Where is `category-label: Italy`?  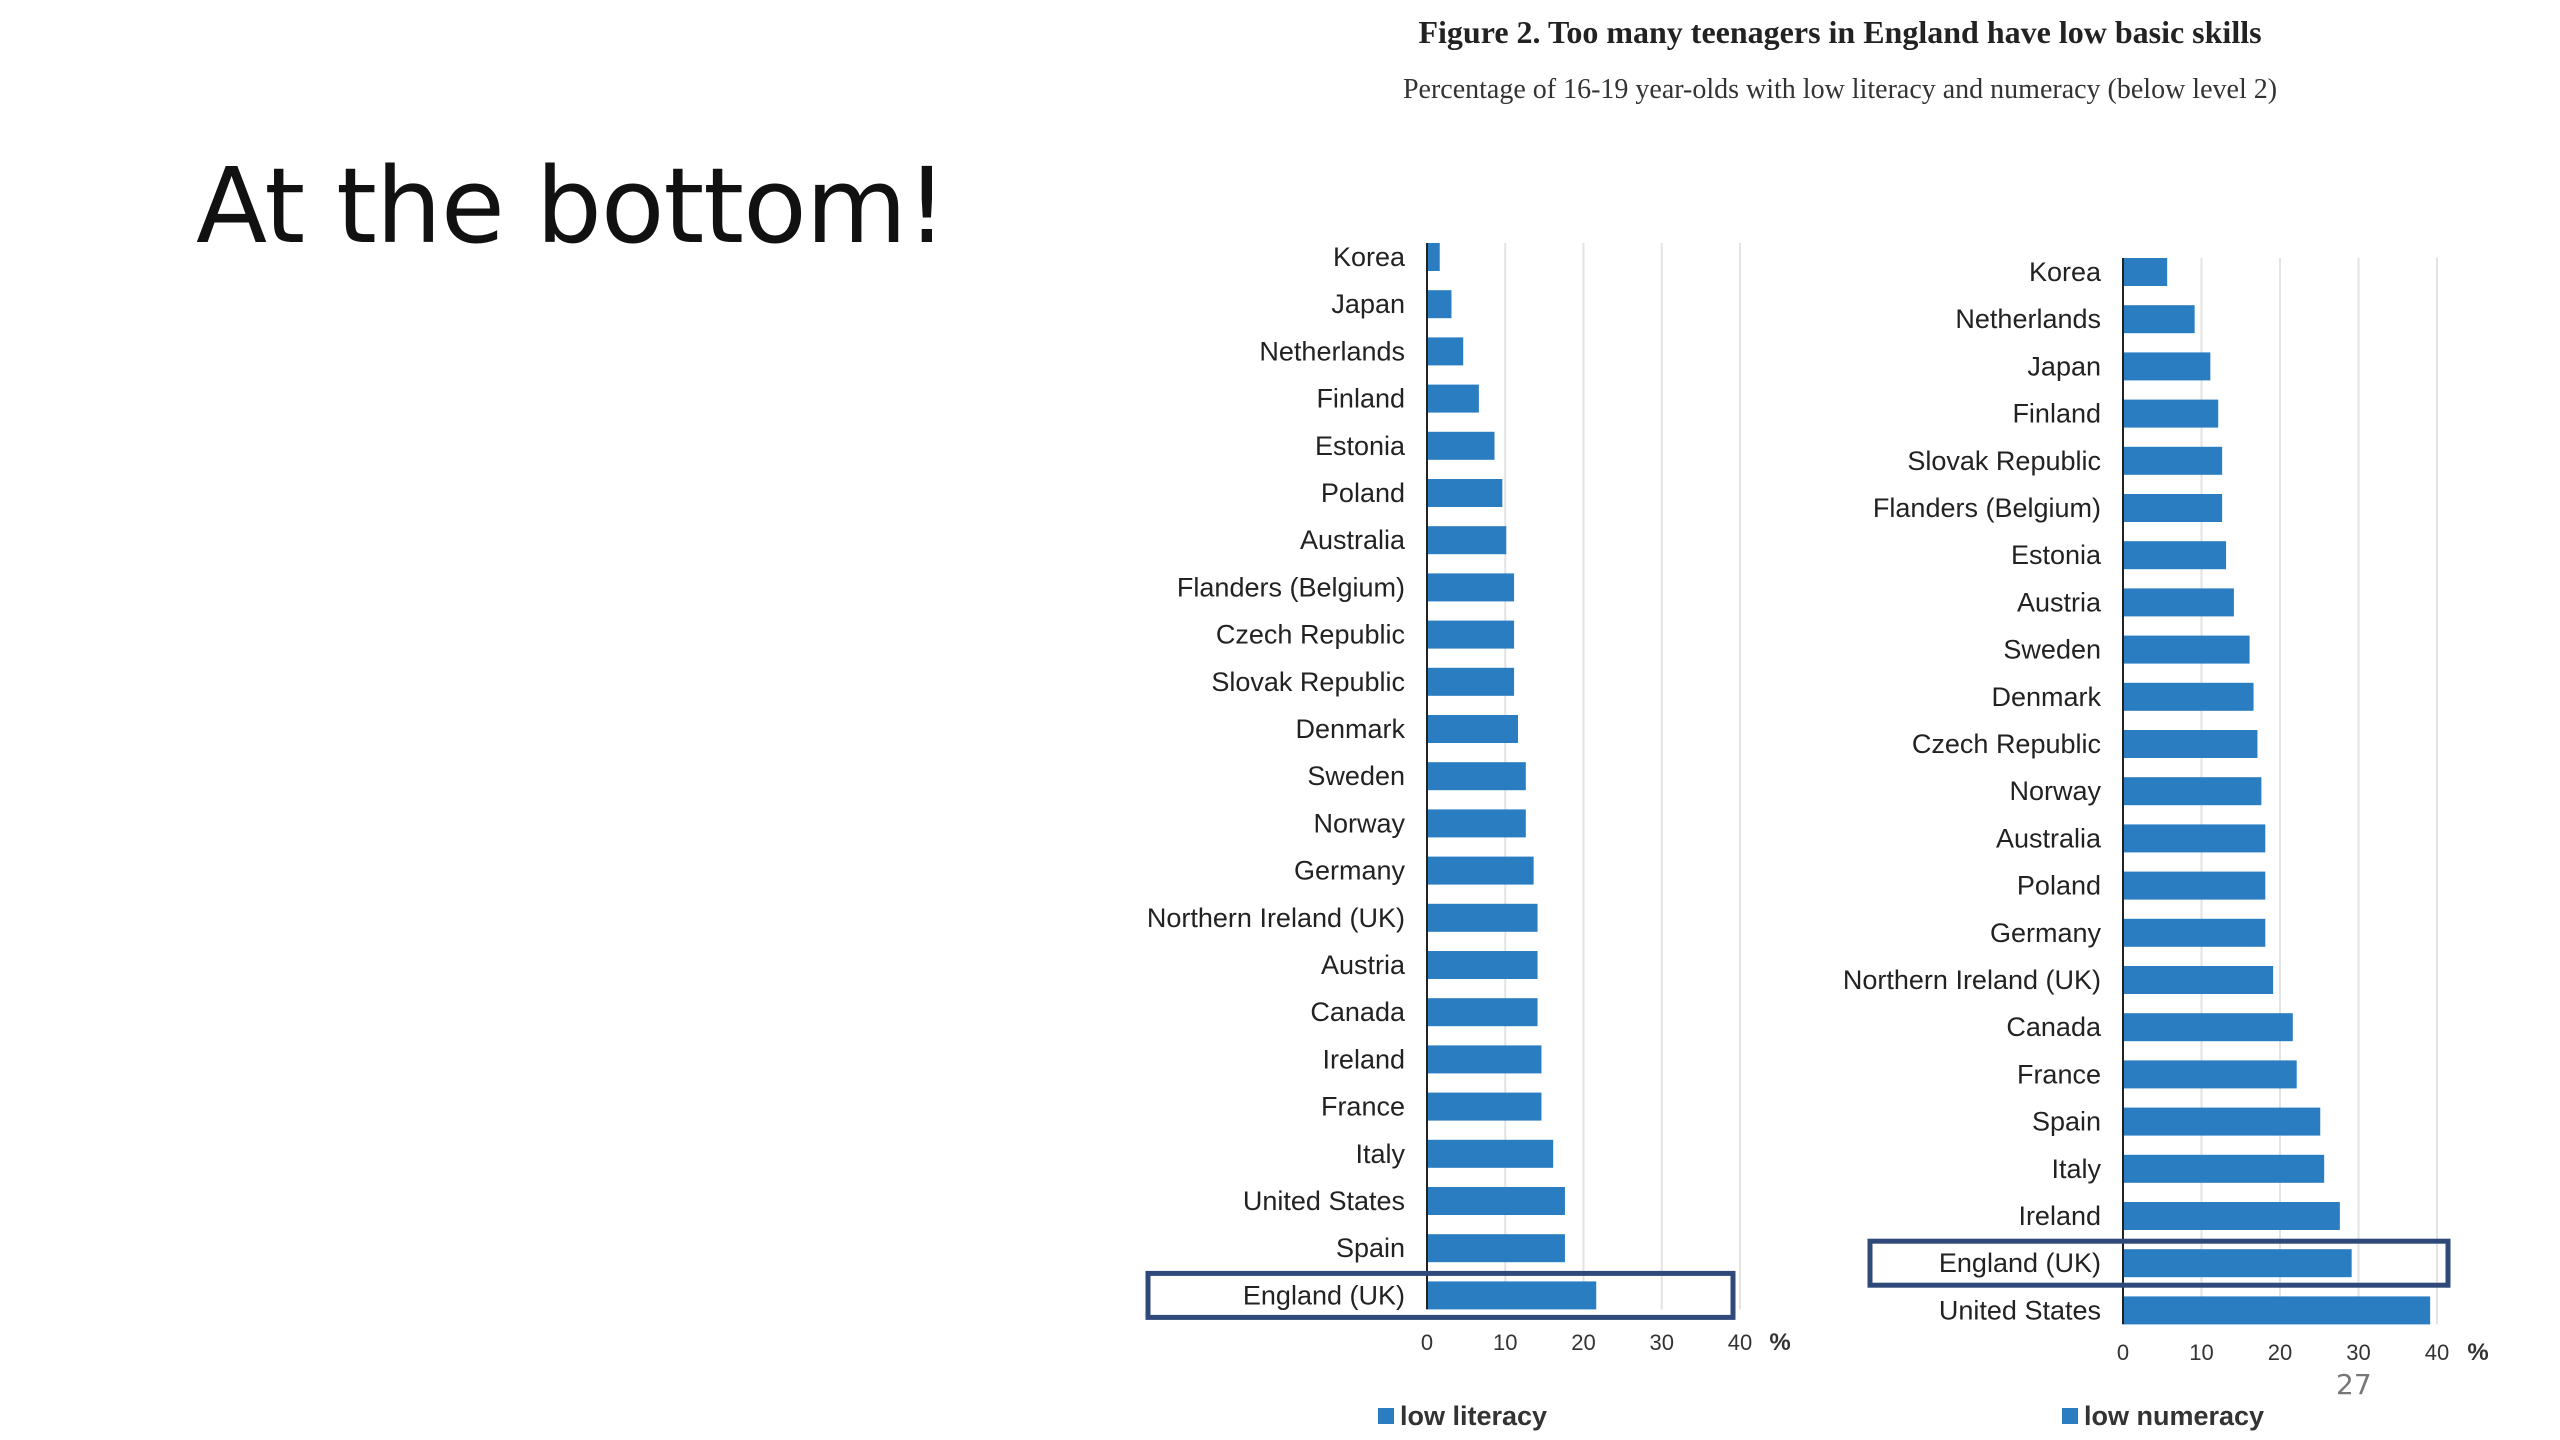 category-label: Italy is located at coordinates (2076, 1169).